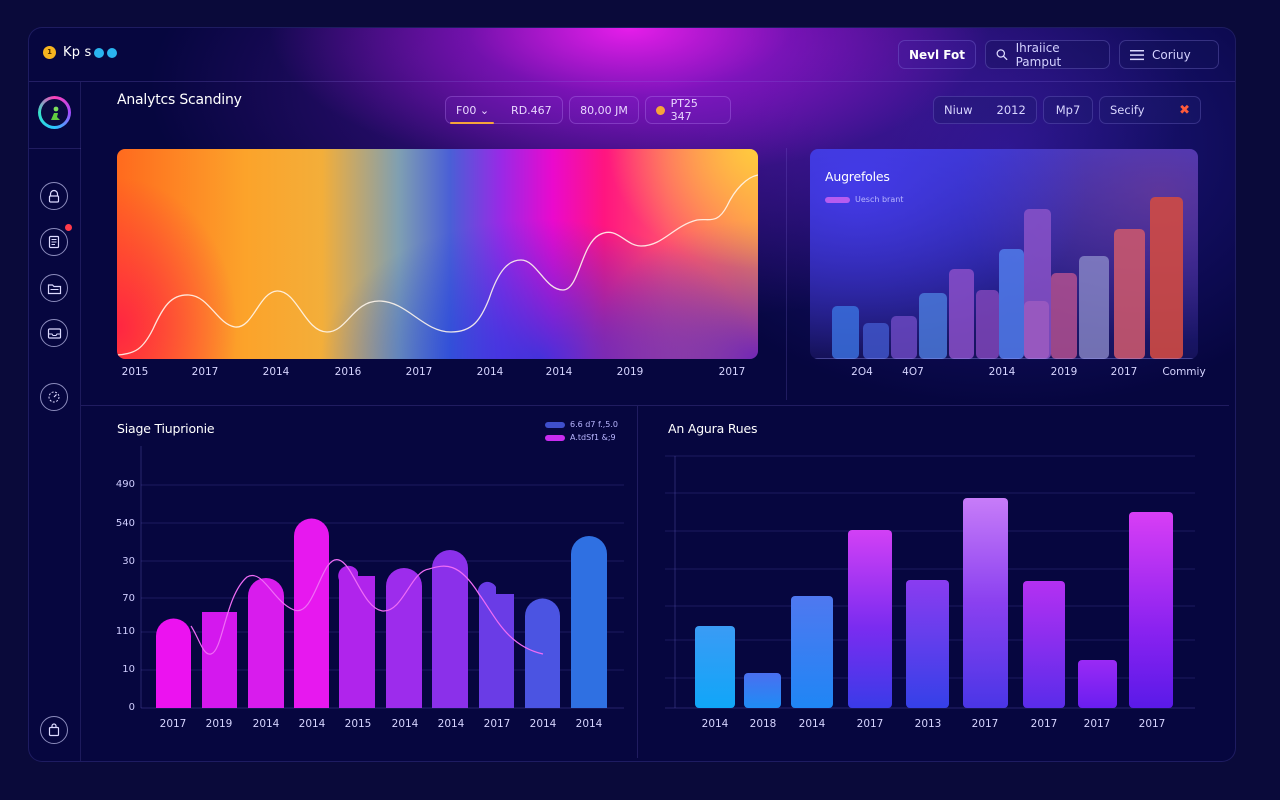  What do you see at coordinates (1184, 110) in the screenshot?
I see `close-icon: ✖` at bounding box center [1184, 110].